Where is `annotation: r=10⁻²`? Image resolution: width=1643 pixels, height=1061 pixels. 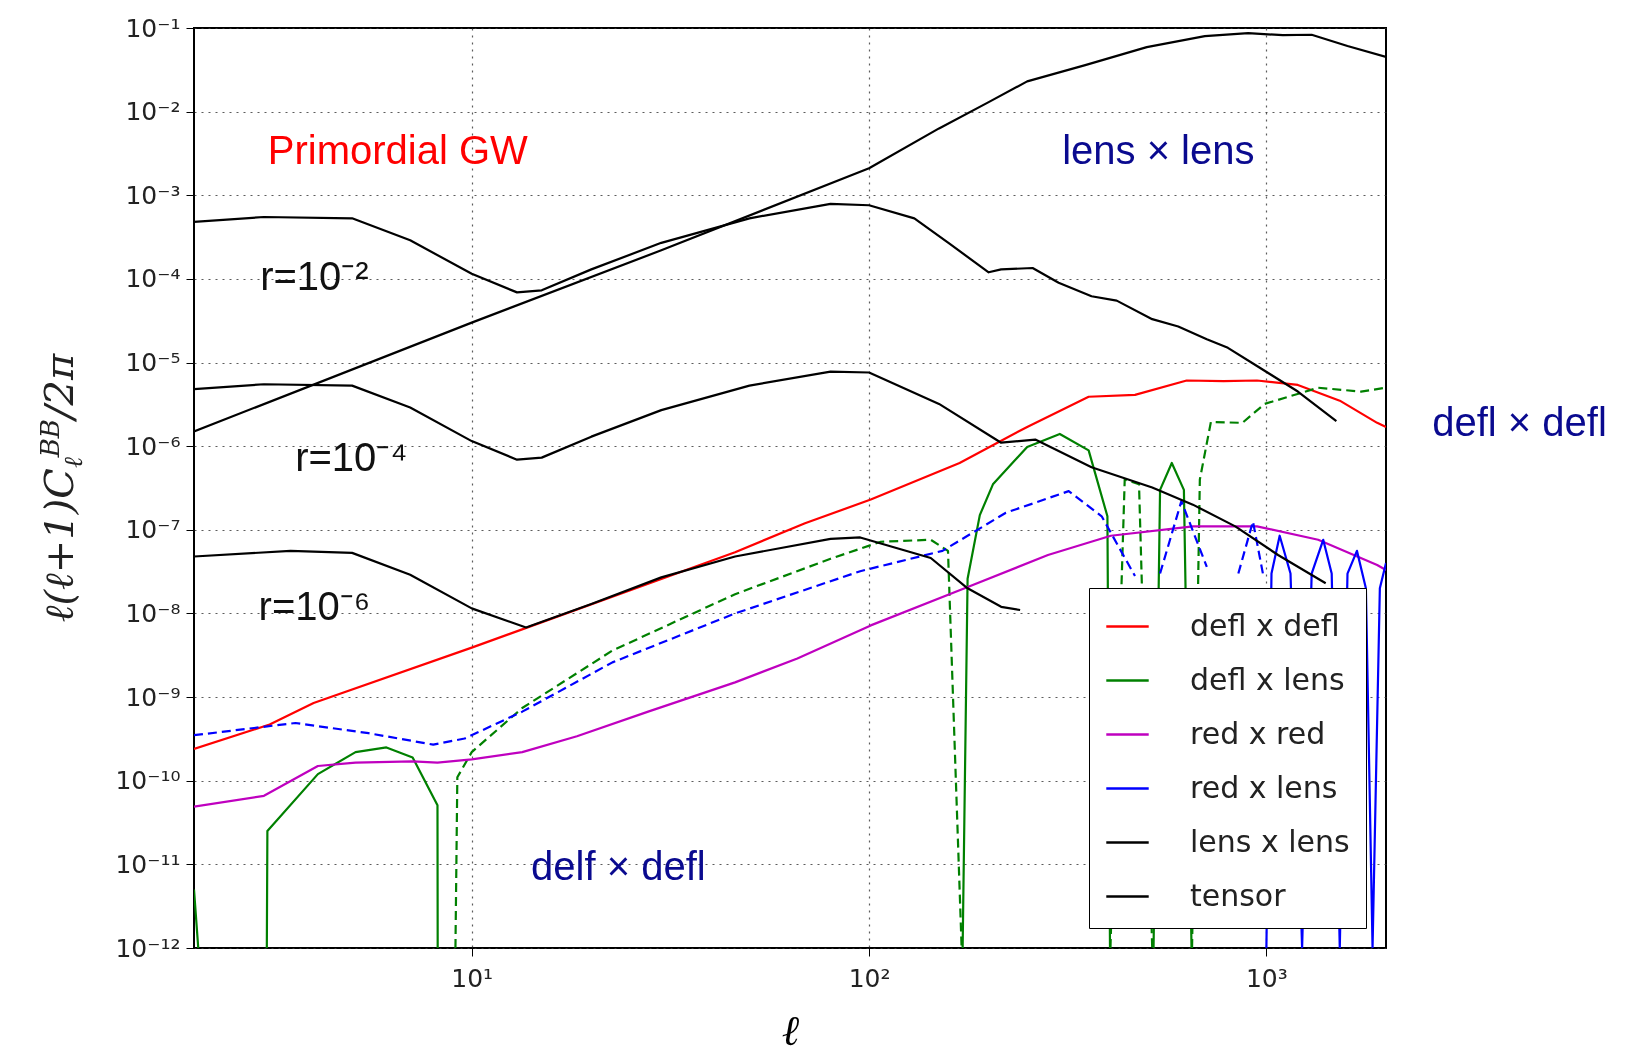
annotation: r=10⁻² is located at coordinates (314, 276).